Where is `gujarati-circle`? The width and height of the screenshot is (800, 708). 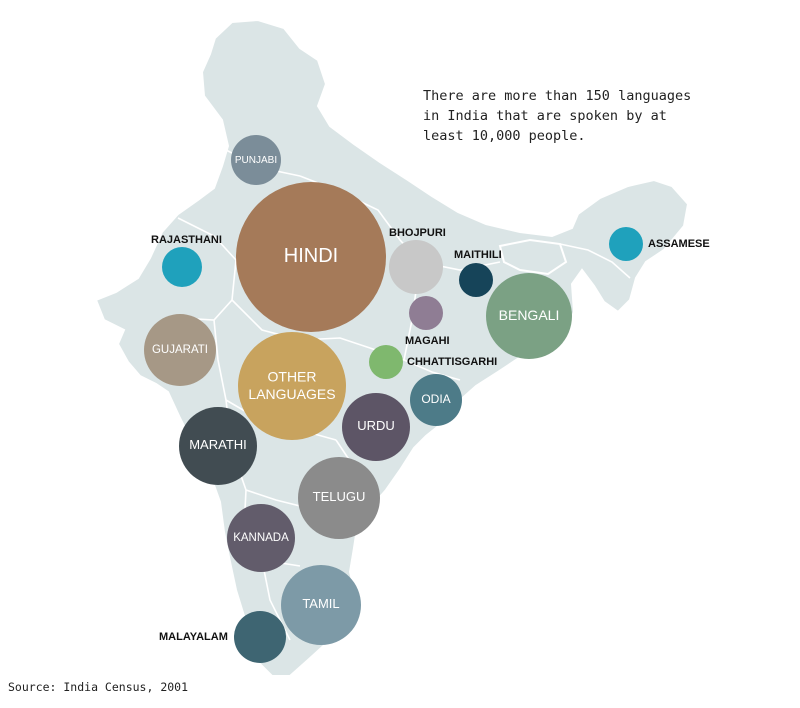
gujarati-circle is located at coordinates (180, 350).